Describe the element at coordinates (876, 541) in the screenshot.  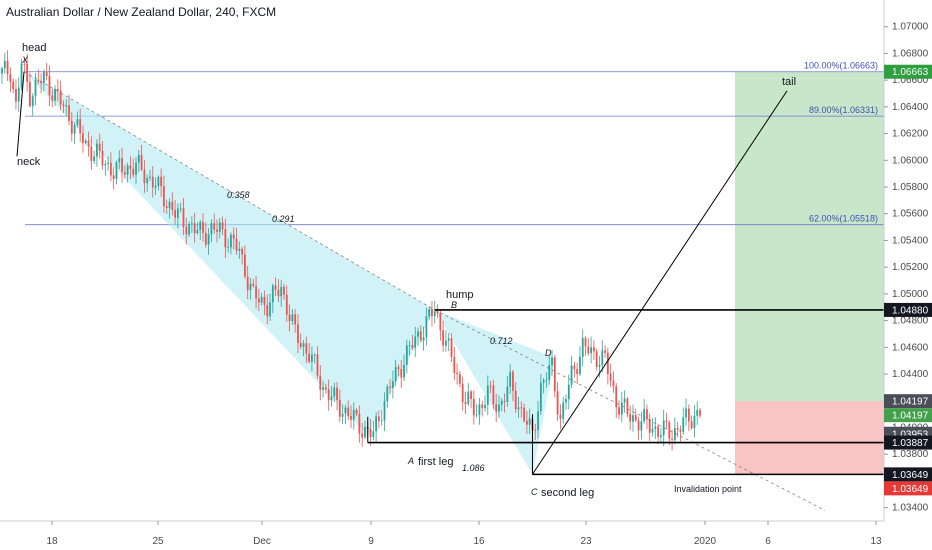
I see `x-tick-label-8: 13` at that location.